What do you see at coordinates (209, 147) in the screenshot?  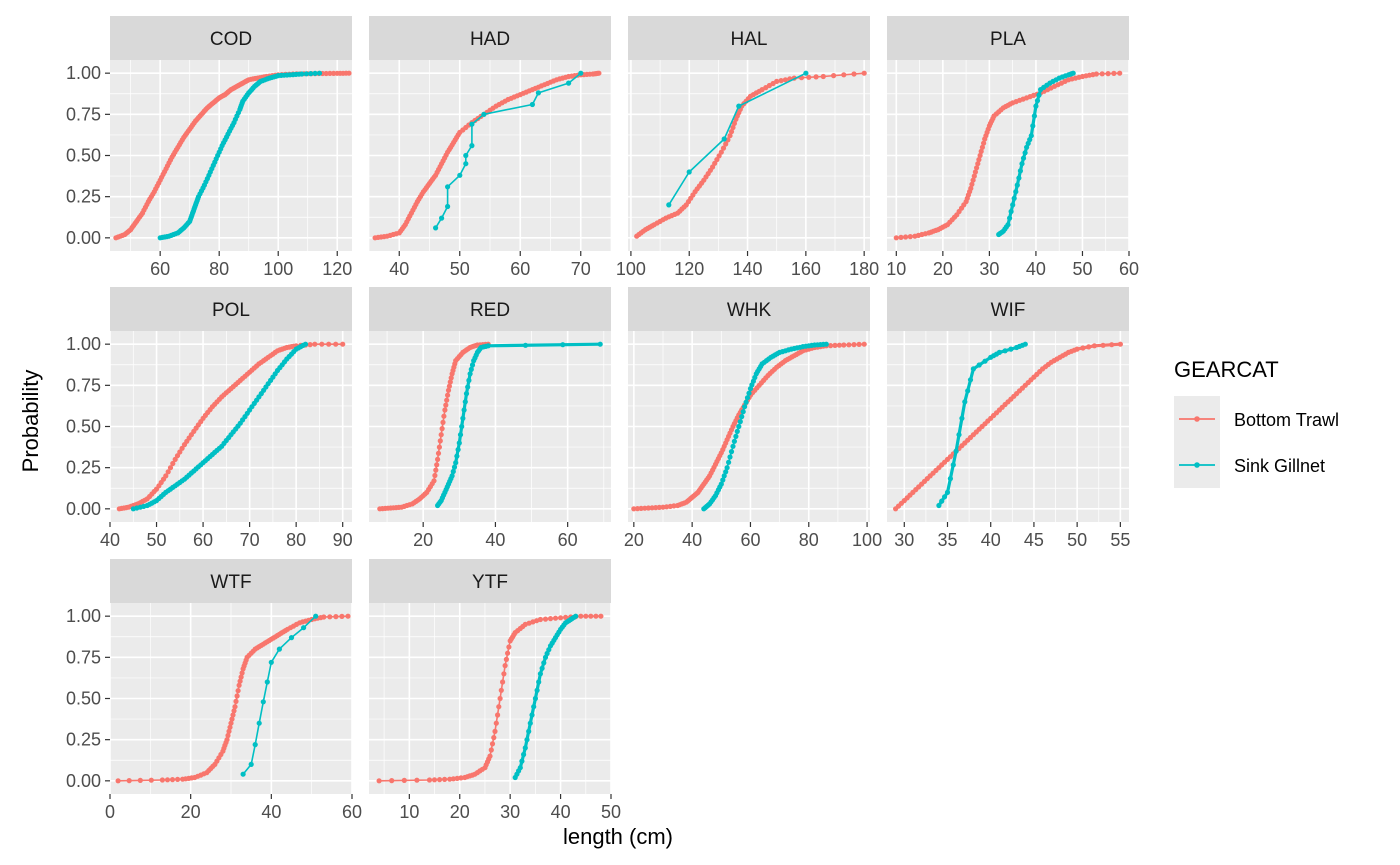 I see `facet-cod: COD 60 80 100 120 0.00 0.25 0.50 0.75 1.00` at bounding box center [209, 147].